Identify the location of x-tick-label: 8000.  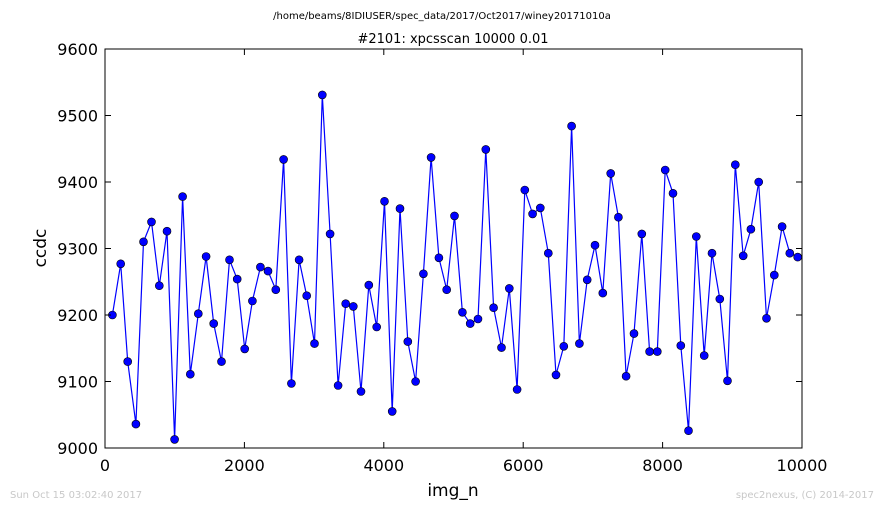
(662, 465).